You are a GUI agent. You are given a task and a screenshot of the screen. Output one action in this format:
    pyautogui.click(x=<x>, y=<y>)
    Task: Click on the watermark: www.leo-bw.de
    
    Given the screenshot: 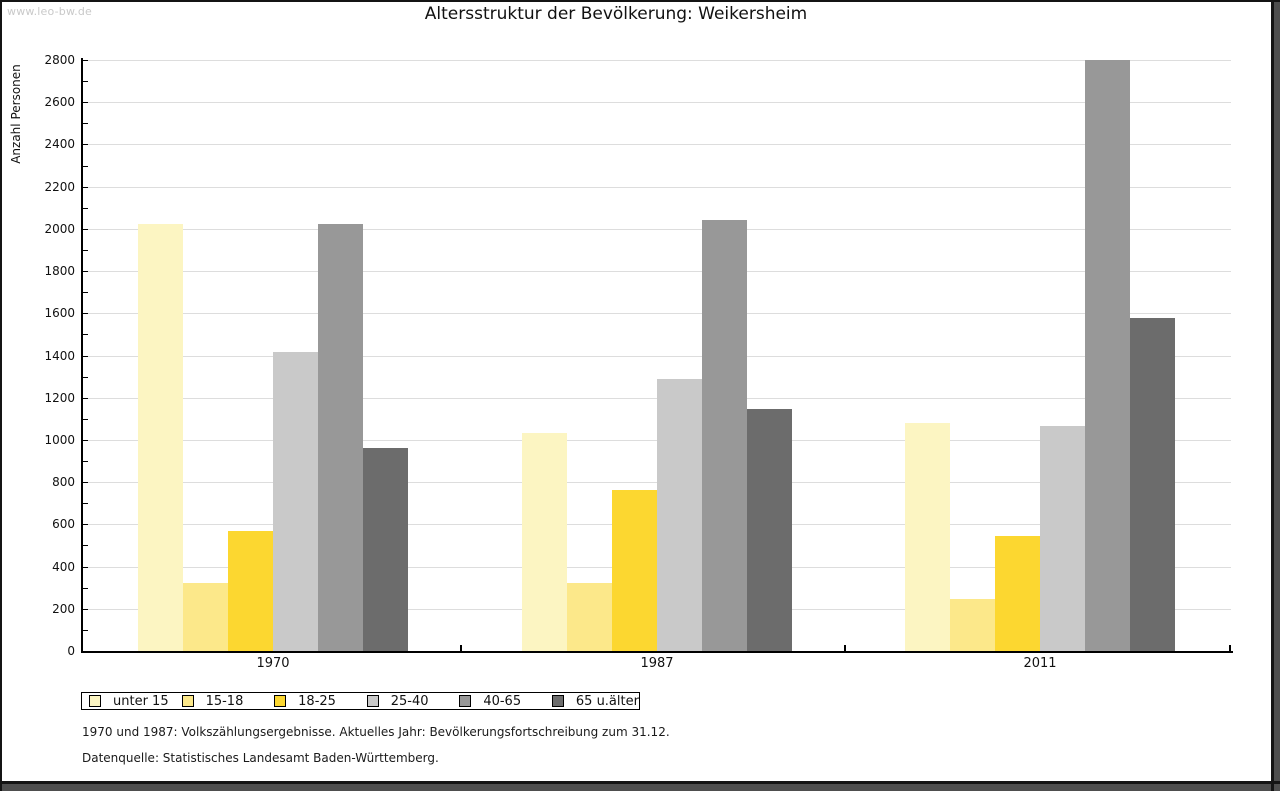 What is the action you would take?
    pyautogui.click(x=50, y=11)
    